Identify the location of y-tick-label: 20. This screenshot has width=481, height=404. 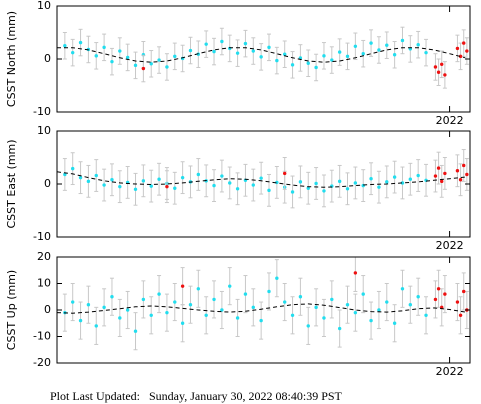
(44, 256).